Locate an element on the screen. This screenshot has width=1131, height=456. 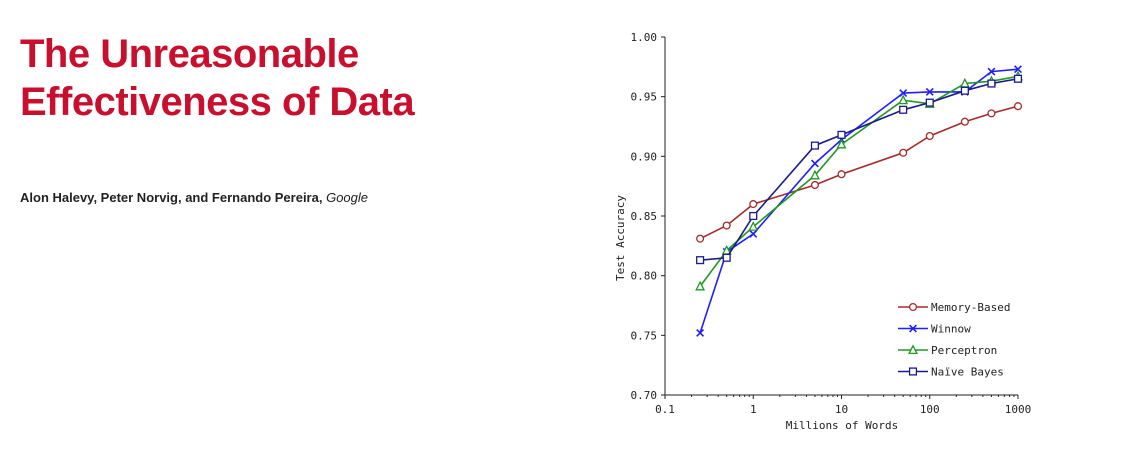
series-line-perceptron is located at coordinates (859, 181).